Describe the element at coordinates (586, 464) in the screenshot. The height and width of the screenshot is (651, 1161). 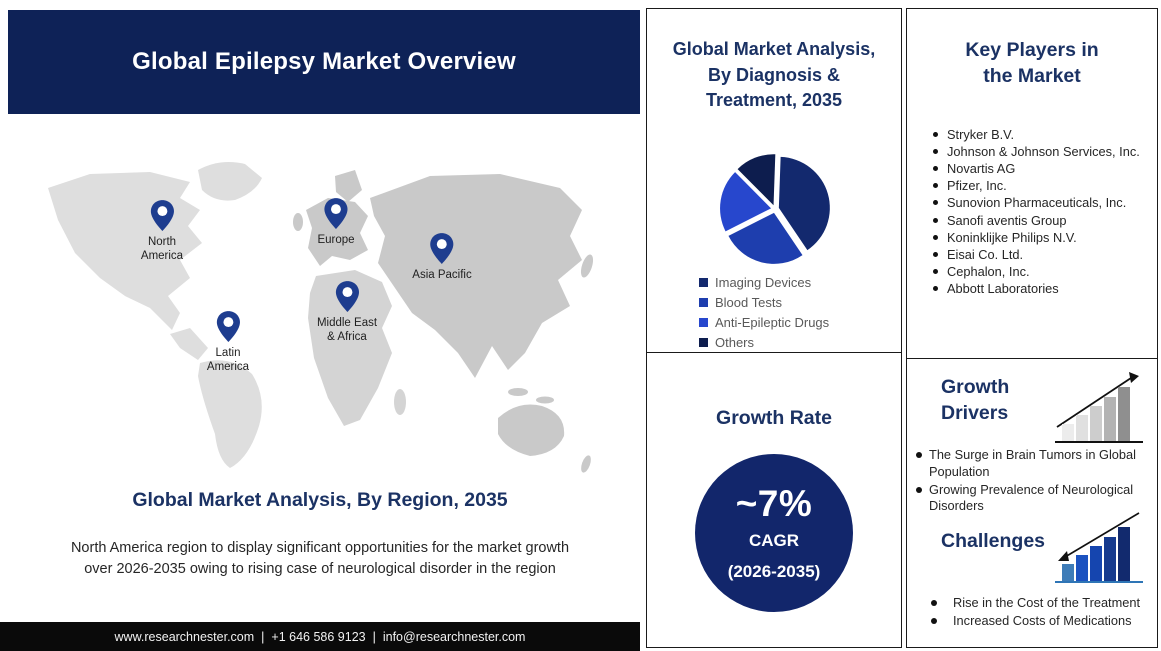
I see `island-new-zealand` at that location.